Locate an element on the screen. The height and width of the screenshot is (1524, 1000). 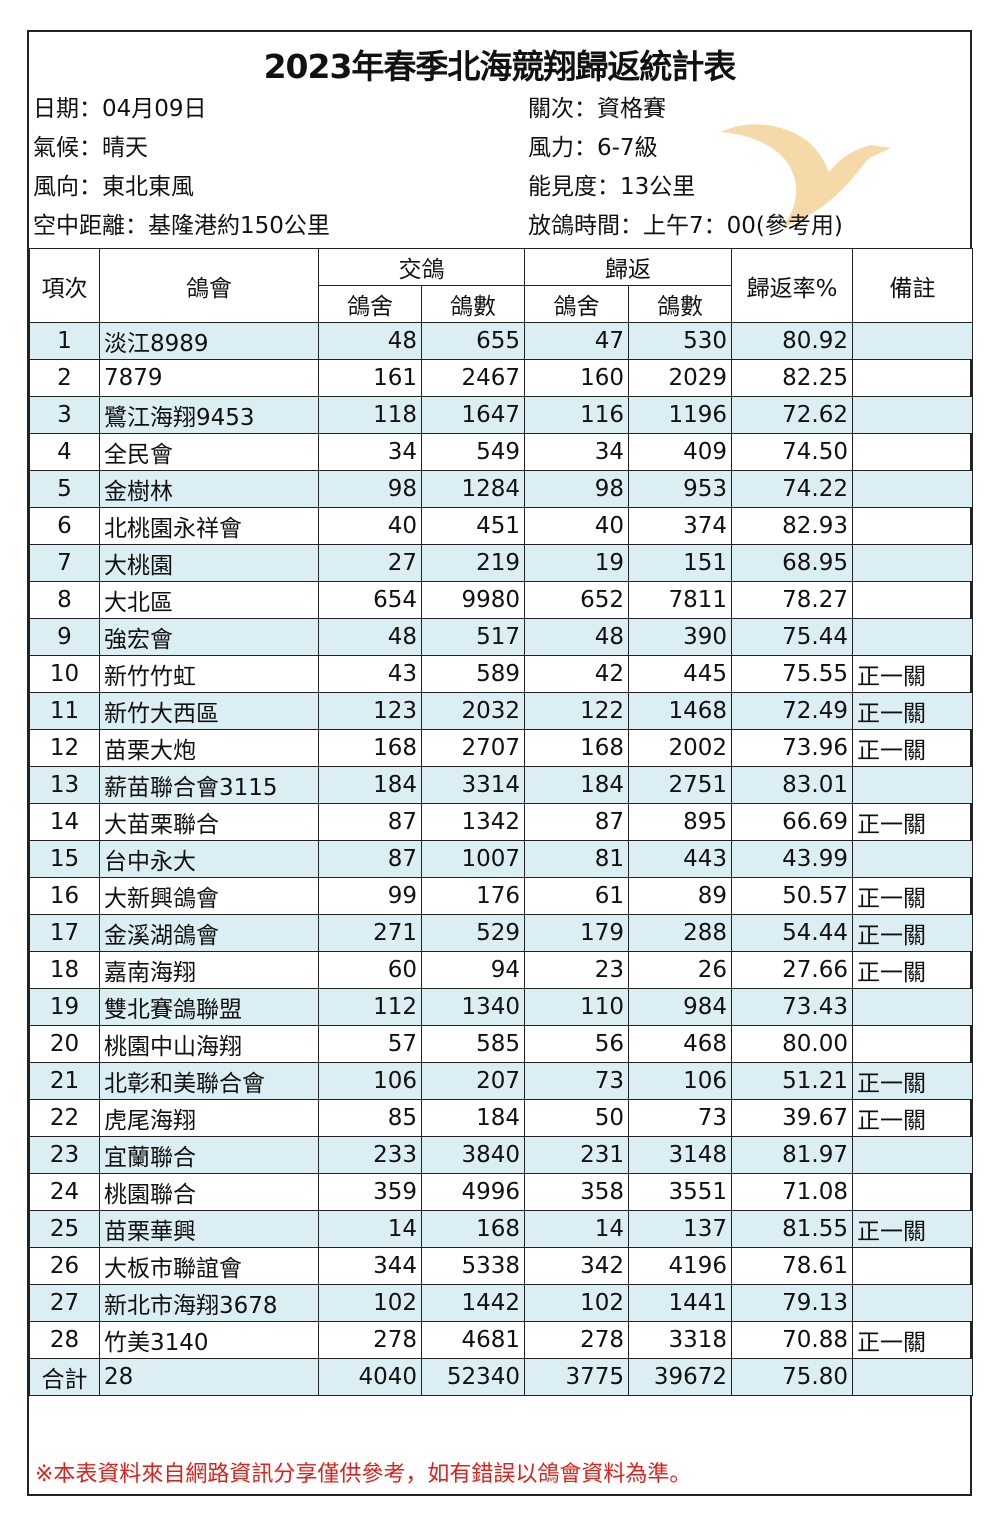
cell-club: 苗栗華興 is located at coordinates (209, 1229).